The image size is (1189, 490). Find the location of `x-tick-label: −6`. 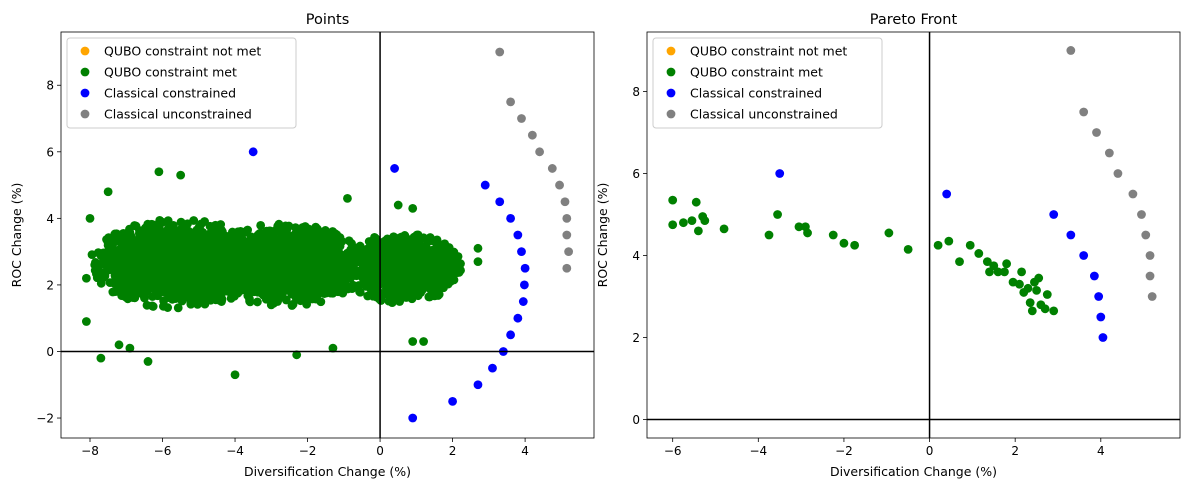

x-tick-label: −6 is located at coordinates (673, 451).